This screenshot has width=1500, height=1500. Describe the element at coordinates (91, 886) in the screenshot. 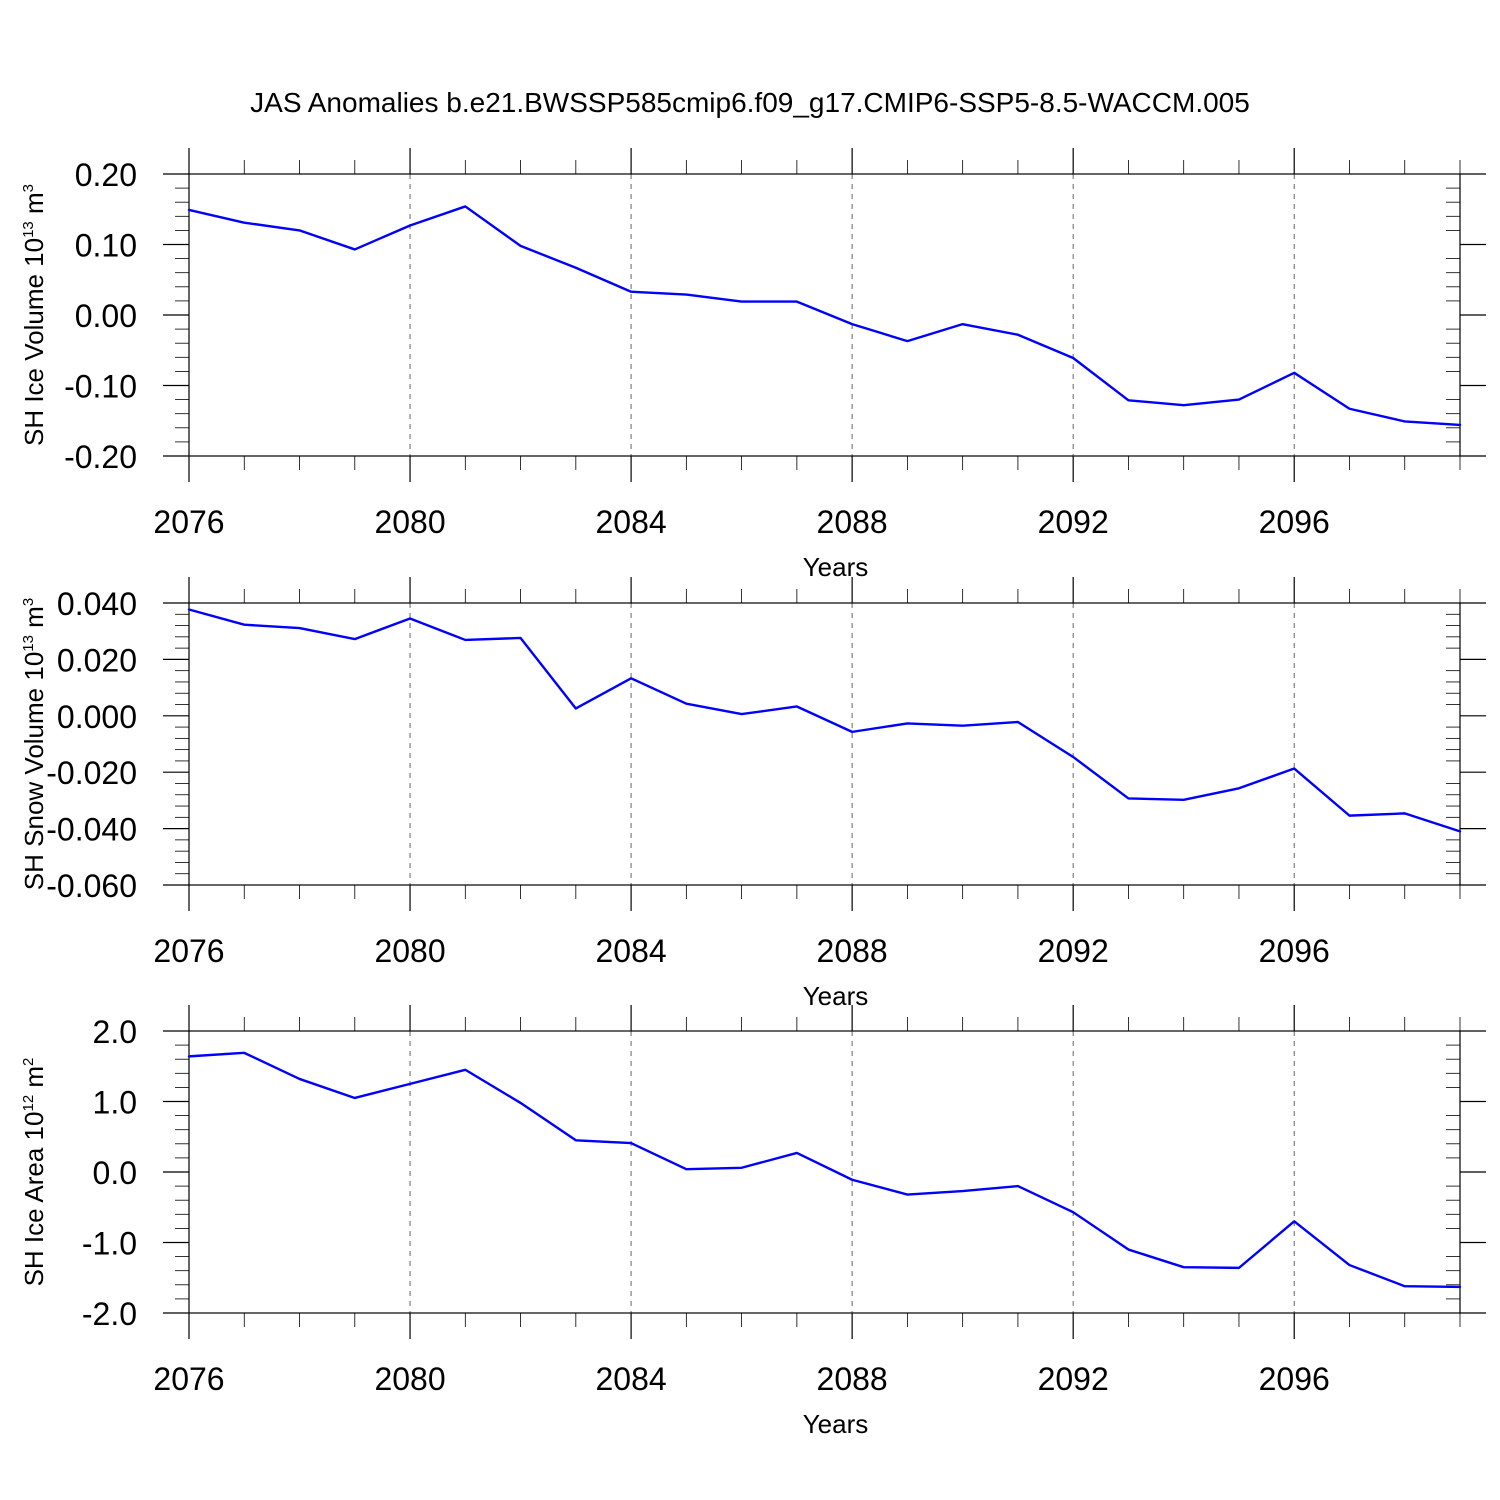

I see `y-tick-label: -0.060` at that location.